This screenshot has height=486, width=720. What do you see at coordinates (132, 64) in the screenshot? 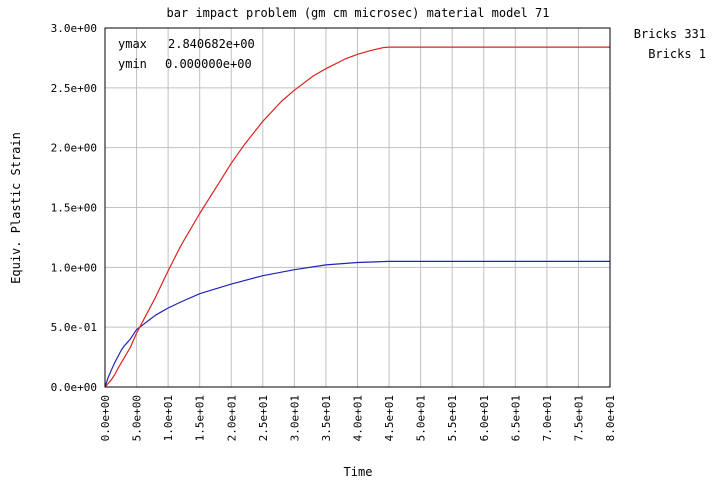
I see `stat-ymin-label: ymin` at bounding box center [132, 64].